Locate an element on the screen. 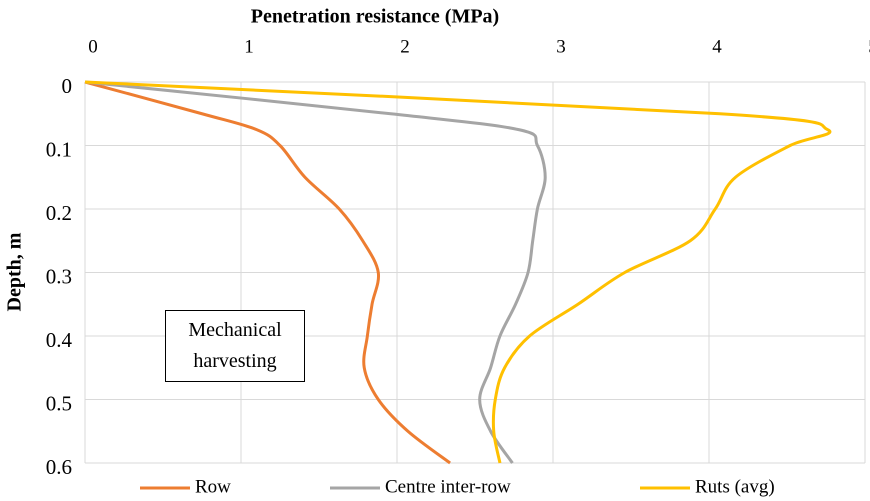 The width and height of the screenshot is (870, 501). y-tick-label: 0.4 is located at coordinates (59, 340).